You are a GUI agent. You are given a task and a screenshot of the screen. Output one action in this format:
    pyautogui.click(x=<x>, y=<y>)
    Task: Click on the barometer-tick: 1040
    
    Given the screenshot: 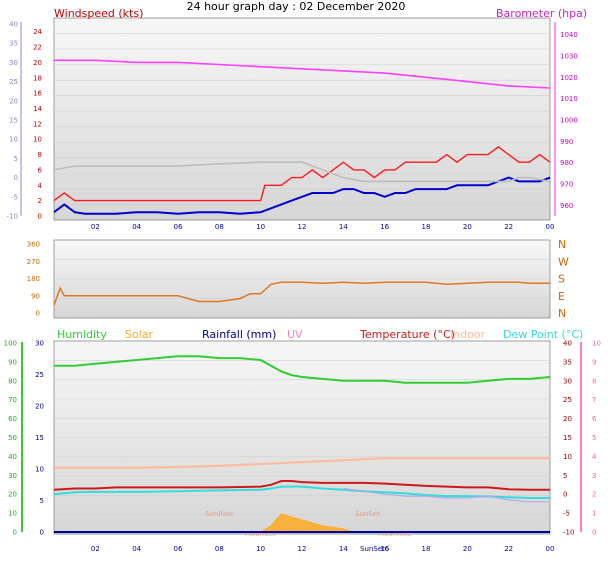 What is the action you would take?
    pyautogui.click(x=569, y=35)
    